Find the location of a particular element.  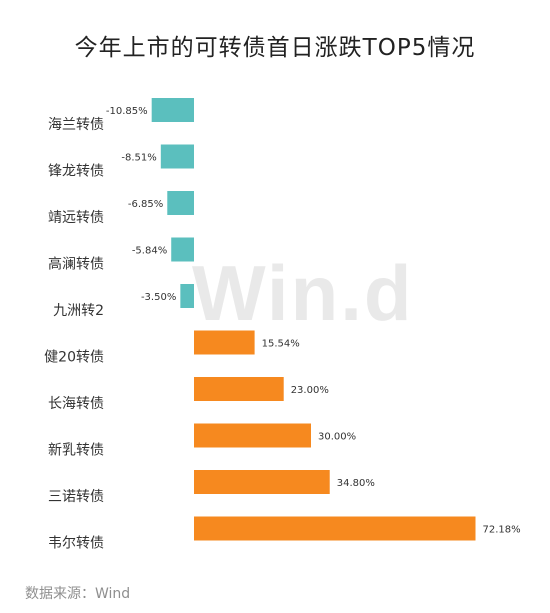

category-label: 新乳转债 is located at coordinates (76, 451).